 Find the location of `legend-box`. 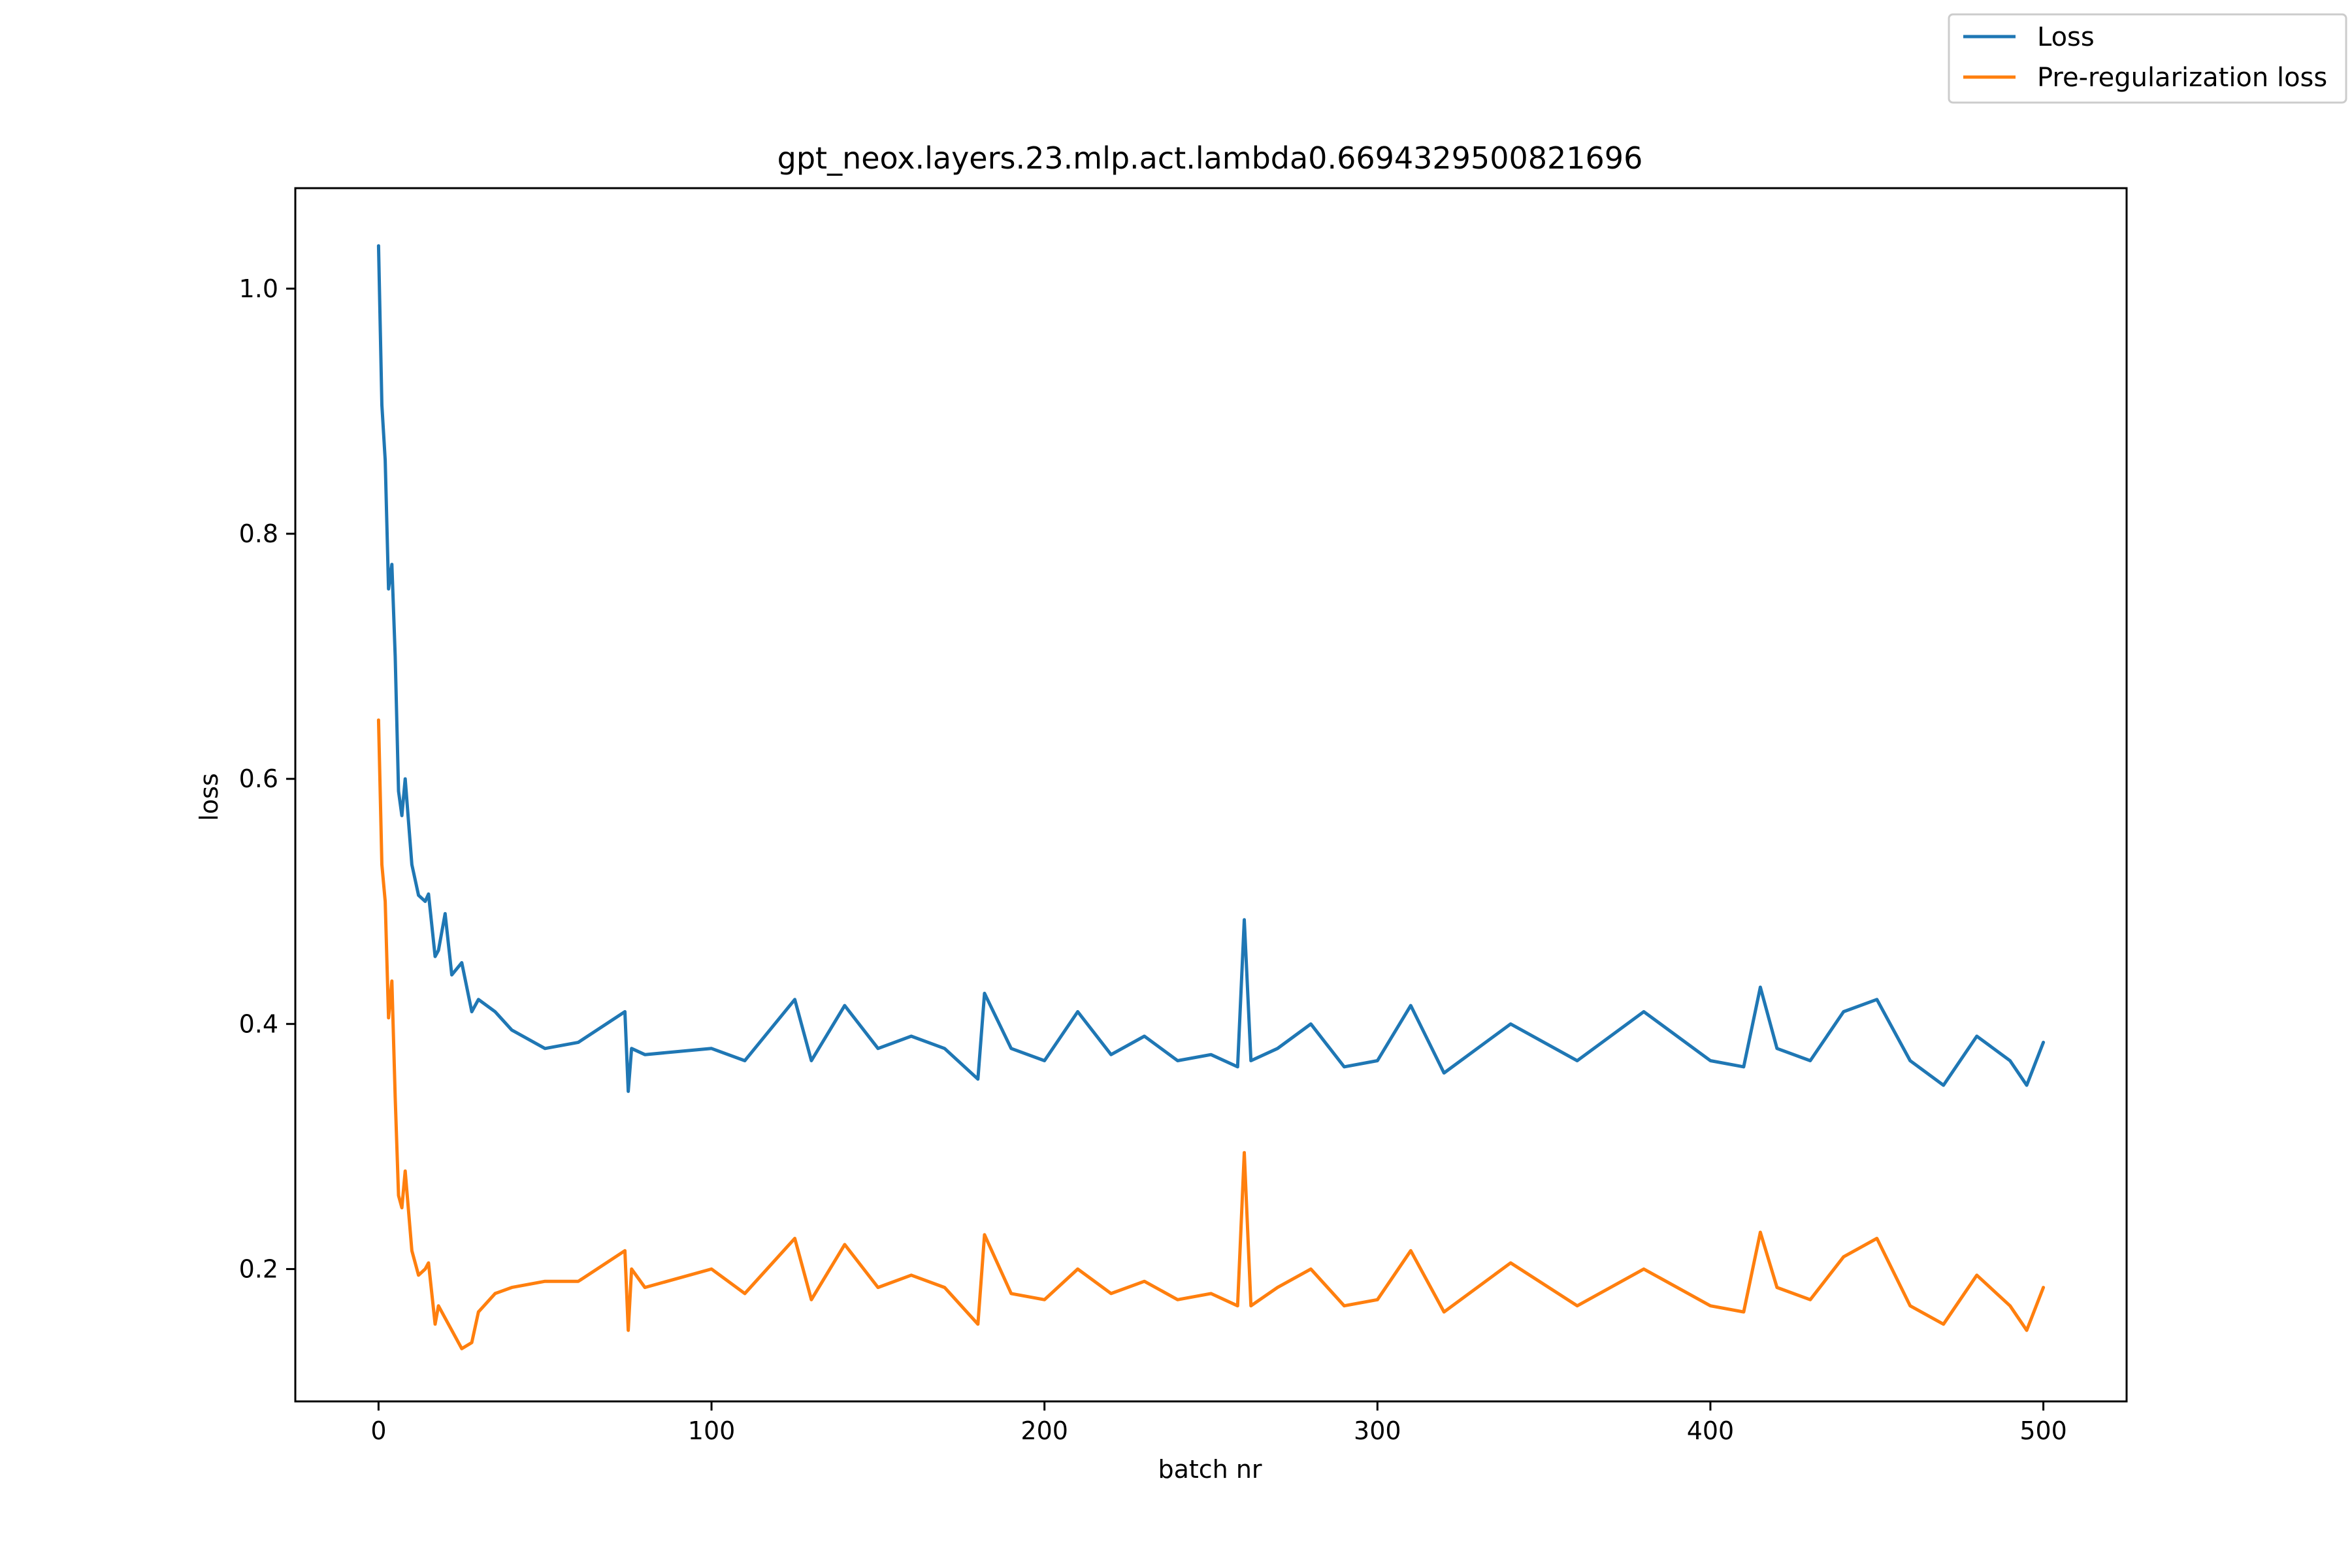

legend-box is located at coordinates (2147, 58).